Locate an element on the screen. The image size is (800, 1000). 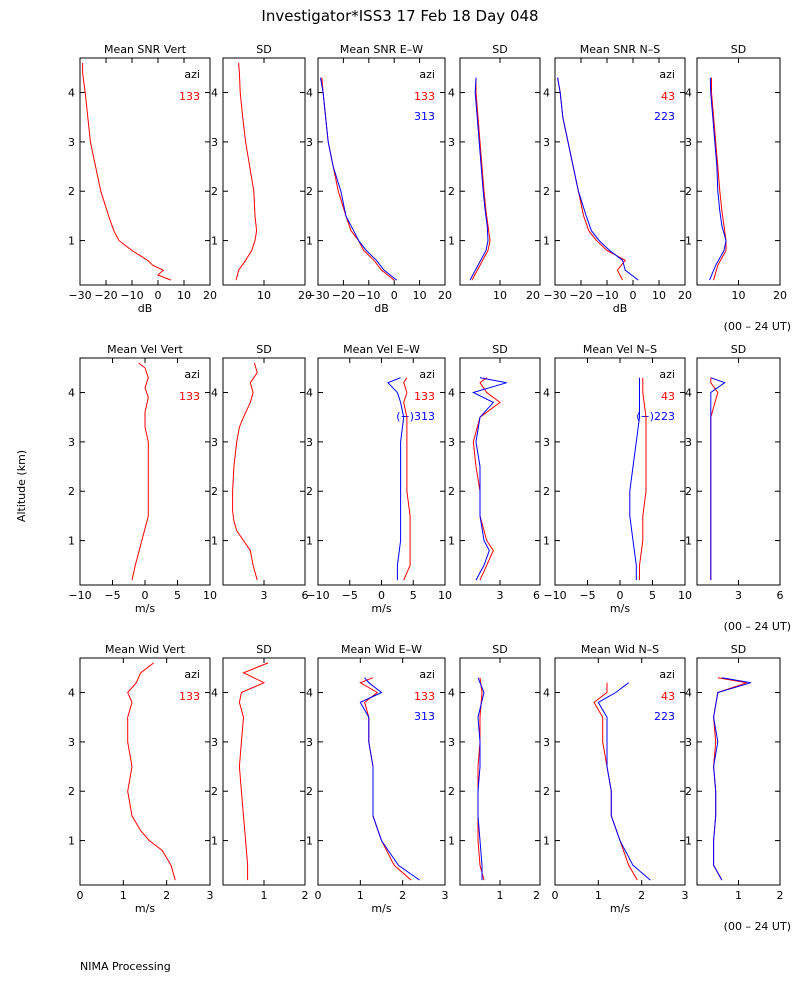
panel-r1c2: SD 1 2 3 4 10 20 is located at coordinates (261, 172).